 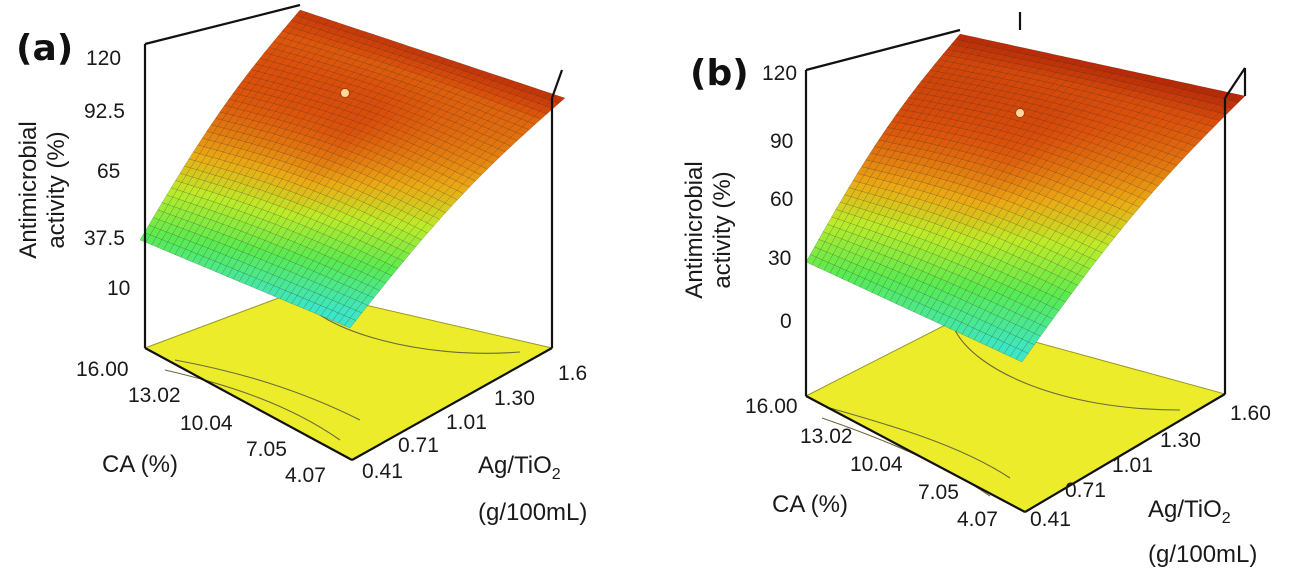 I want to click on z-label-line2-a: activity (%), so click(x=56, y=189).